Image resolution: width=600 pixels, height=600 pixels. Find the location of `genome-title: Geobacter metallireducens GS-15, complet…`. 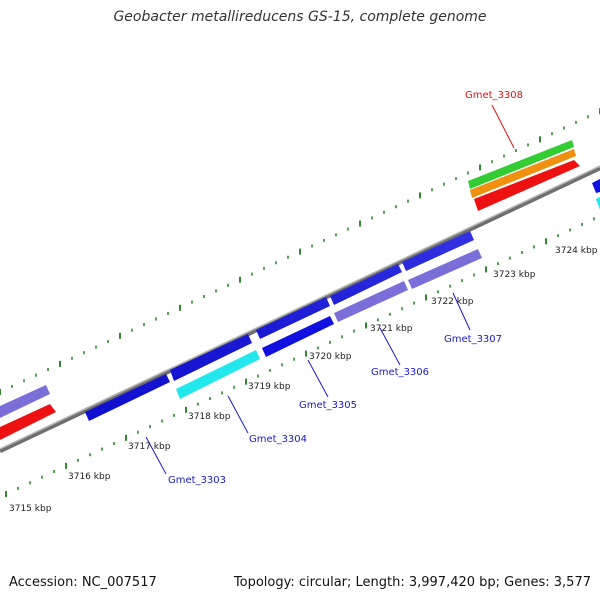

genome-title: Geobacter metallireducens GS-15, complet… is located at coordinates (300, 17).